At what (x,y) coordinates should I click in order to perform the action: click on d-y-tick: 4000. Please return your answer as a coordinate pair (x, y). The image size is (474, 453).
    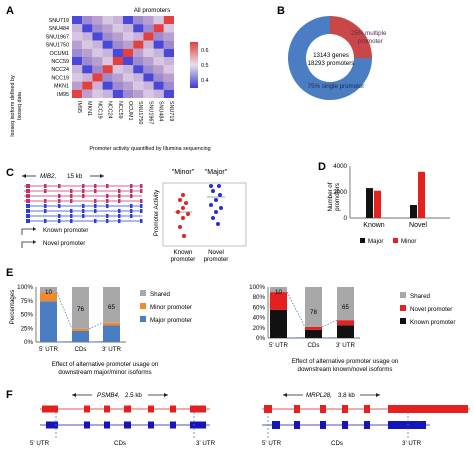
    Looking at the image, I should click on (340, 166).